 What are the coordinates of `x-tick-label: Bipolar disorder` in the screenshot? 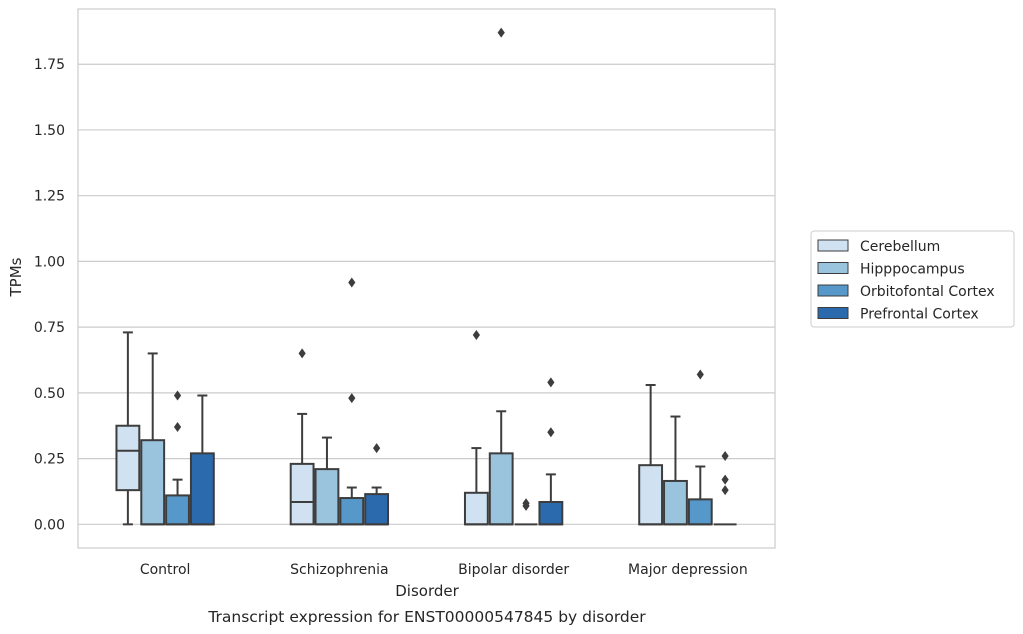 It's located at (513, 570).